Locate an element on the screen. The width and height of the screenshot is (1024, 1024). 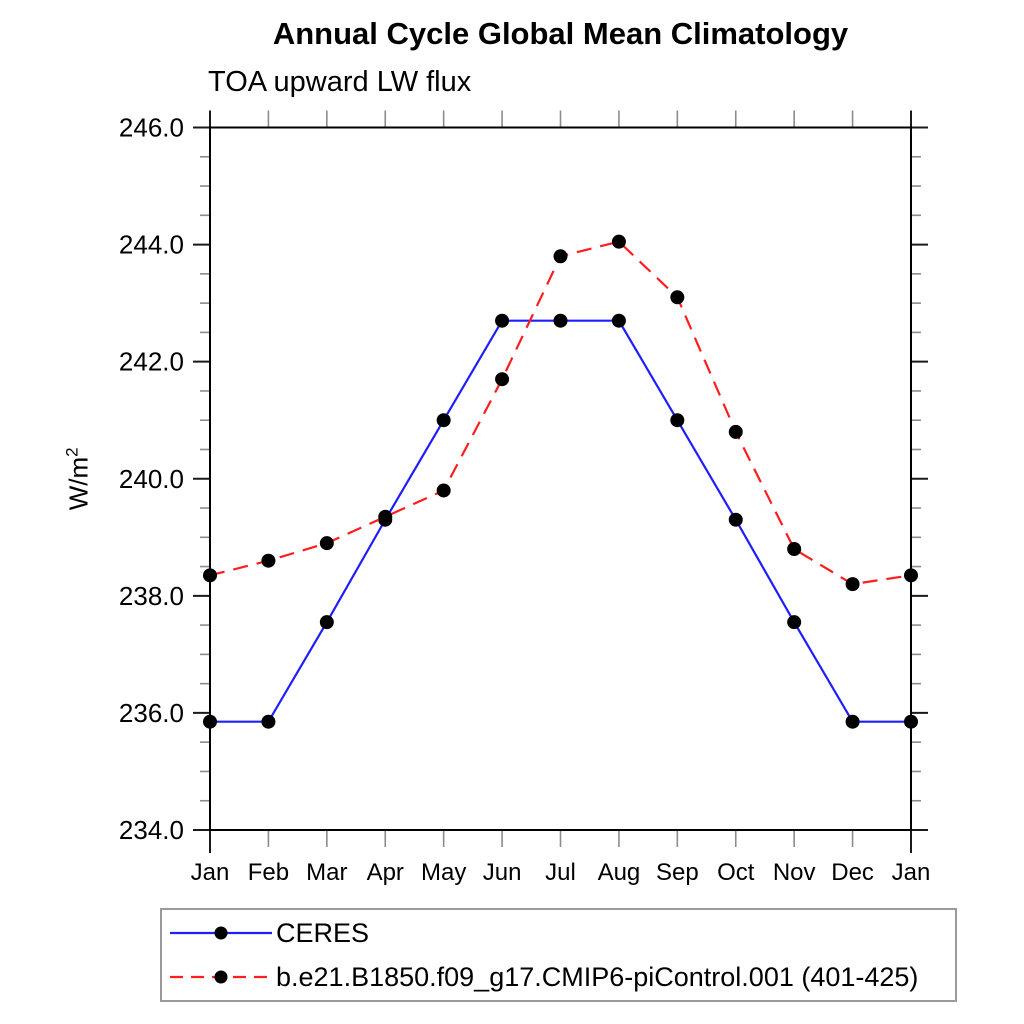
ceres-line-swatch is located at coordinates (221, 933).